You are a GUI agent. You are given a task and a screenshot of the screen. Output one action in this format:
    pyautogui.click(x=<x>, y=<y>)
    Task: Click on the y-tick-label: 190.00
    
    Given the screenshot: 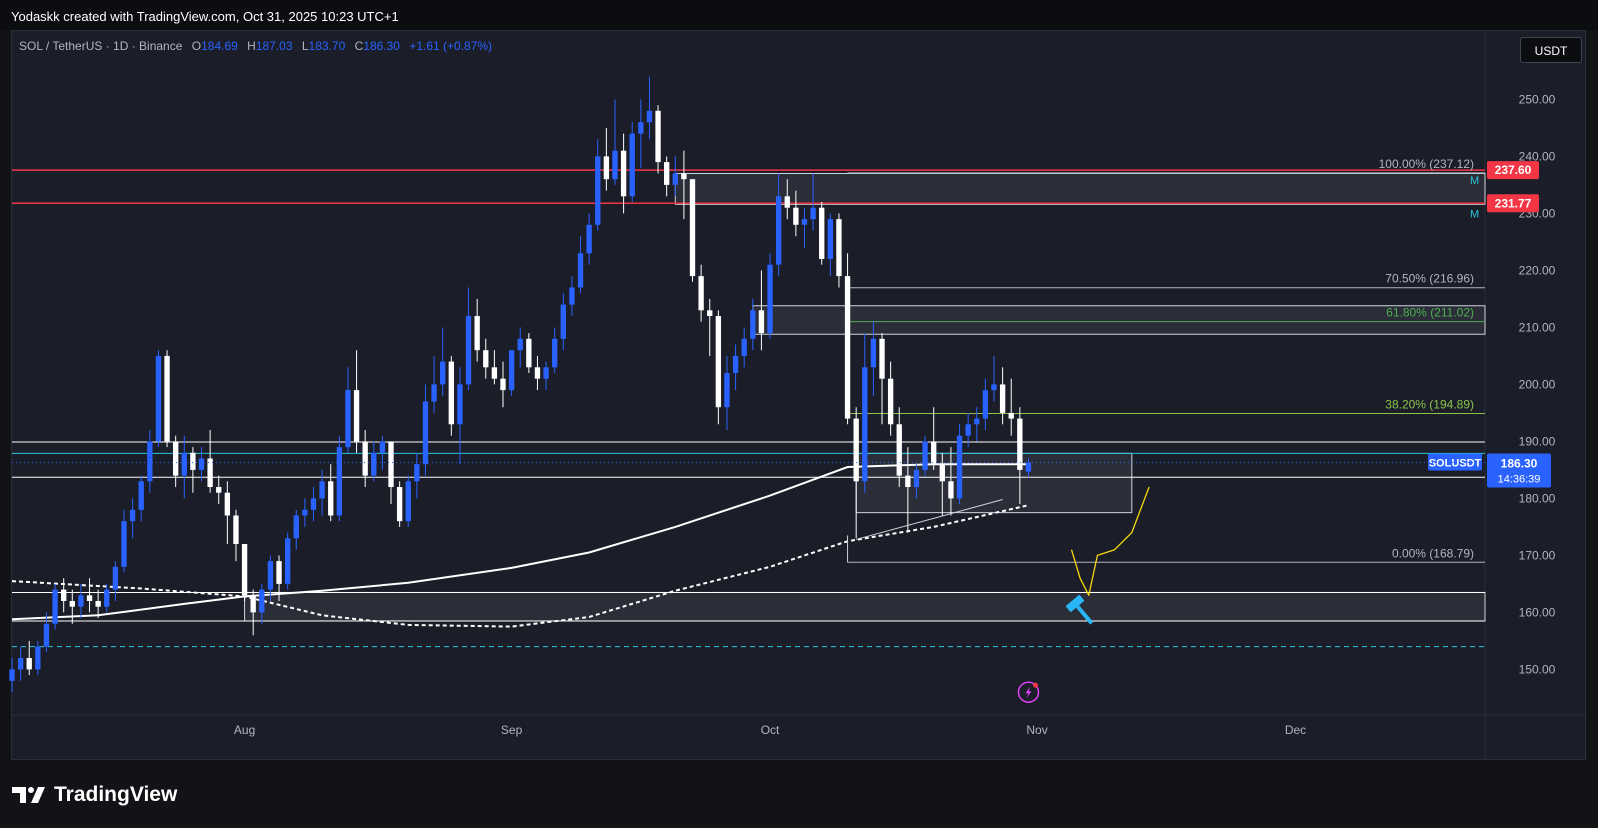 What is the action you would take?
    pyautogui.click(x=1537, y=441)
    